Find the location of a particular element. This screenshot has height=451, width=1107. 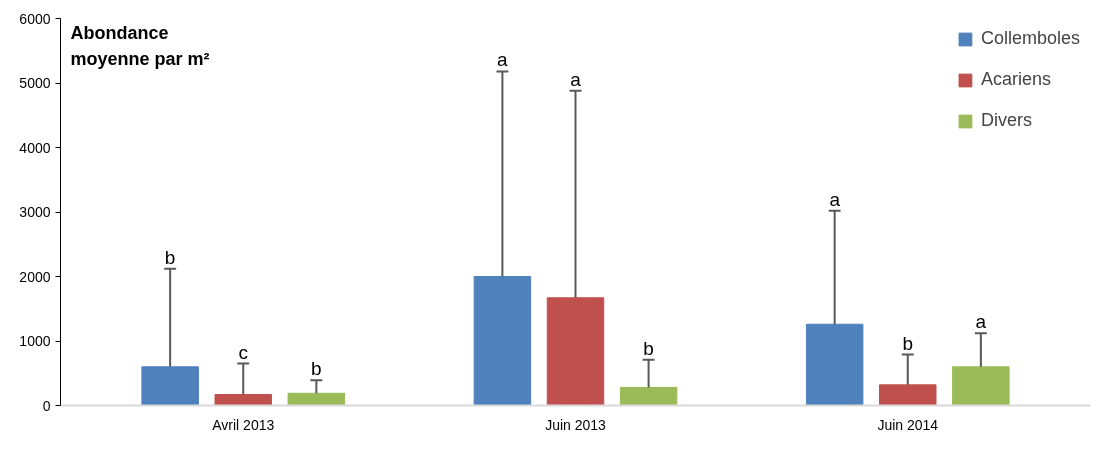

legend-label: Collemboles is located at coordinates (1030, 38).